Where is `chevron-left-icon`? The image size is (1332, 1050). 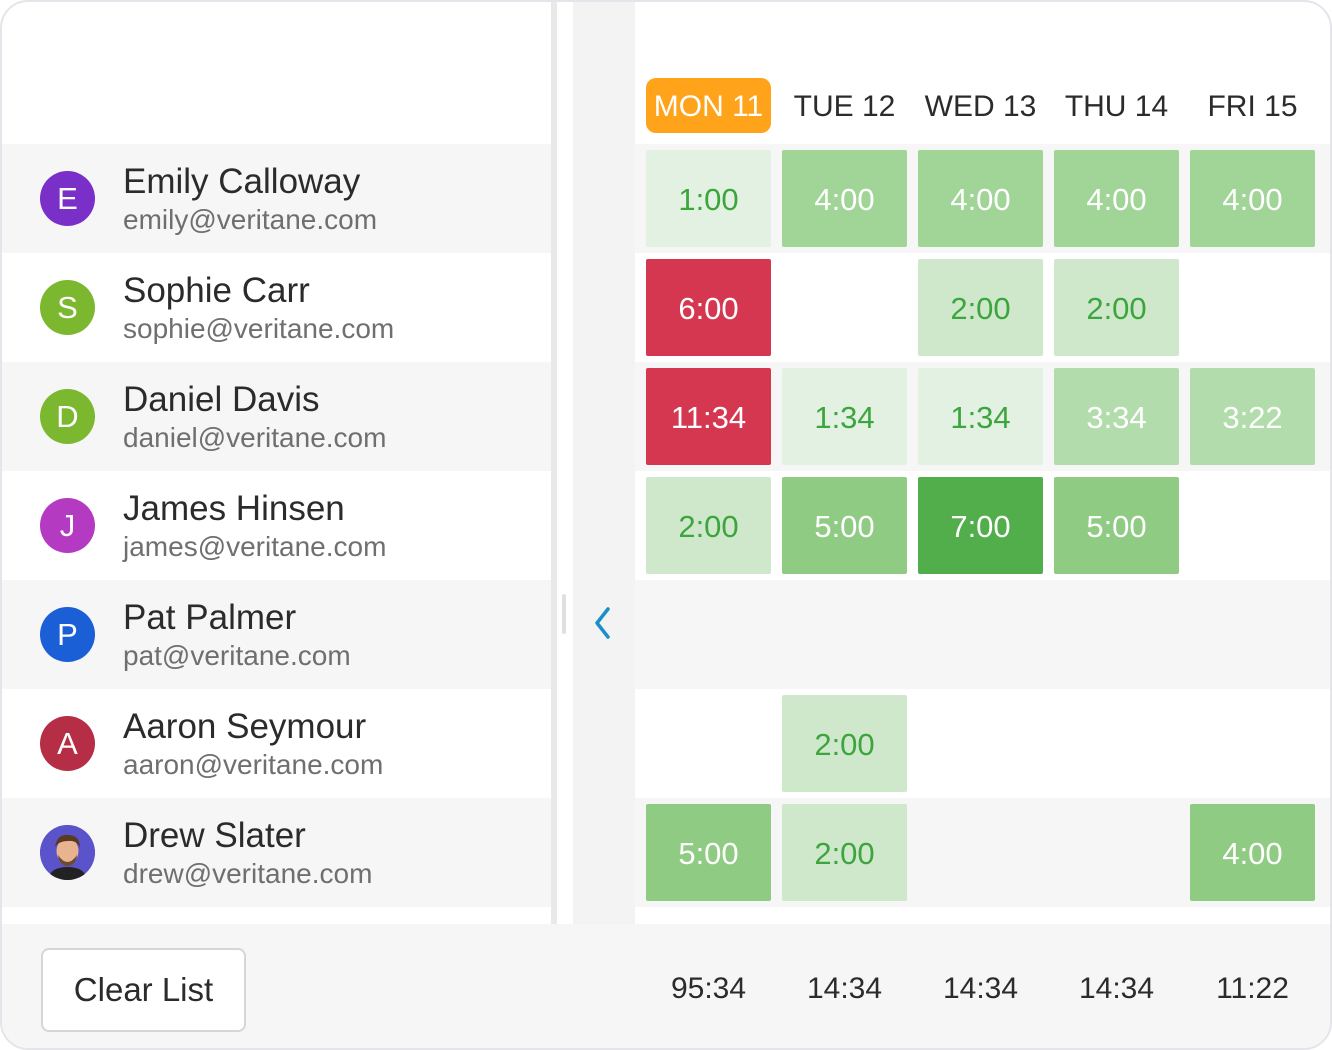
chevron-left-icon is located at coordinates (604, 623).